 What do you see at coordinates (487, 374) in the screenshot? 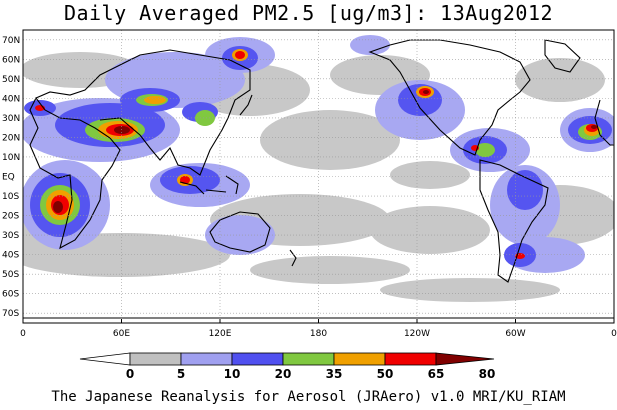
I see `colorbar-label: 80` at bounding box center [487, 374].